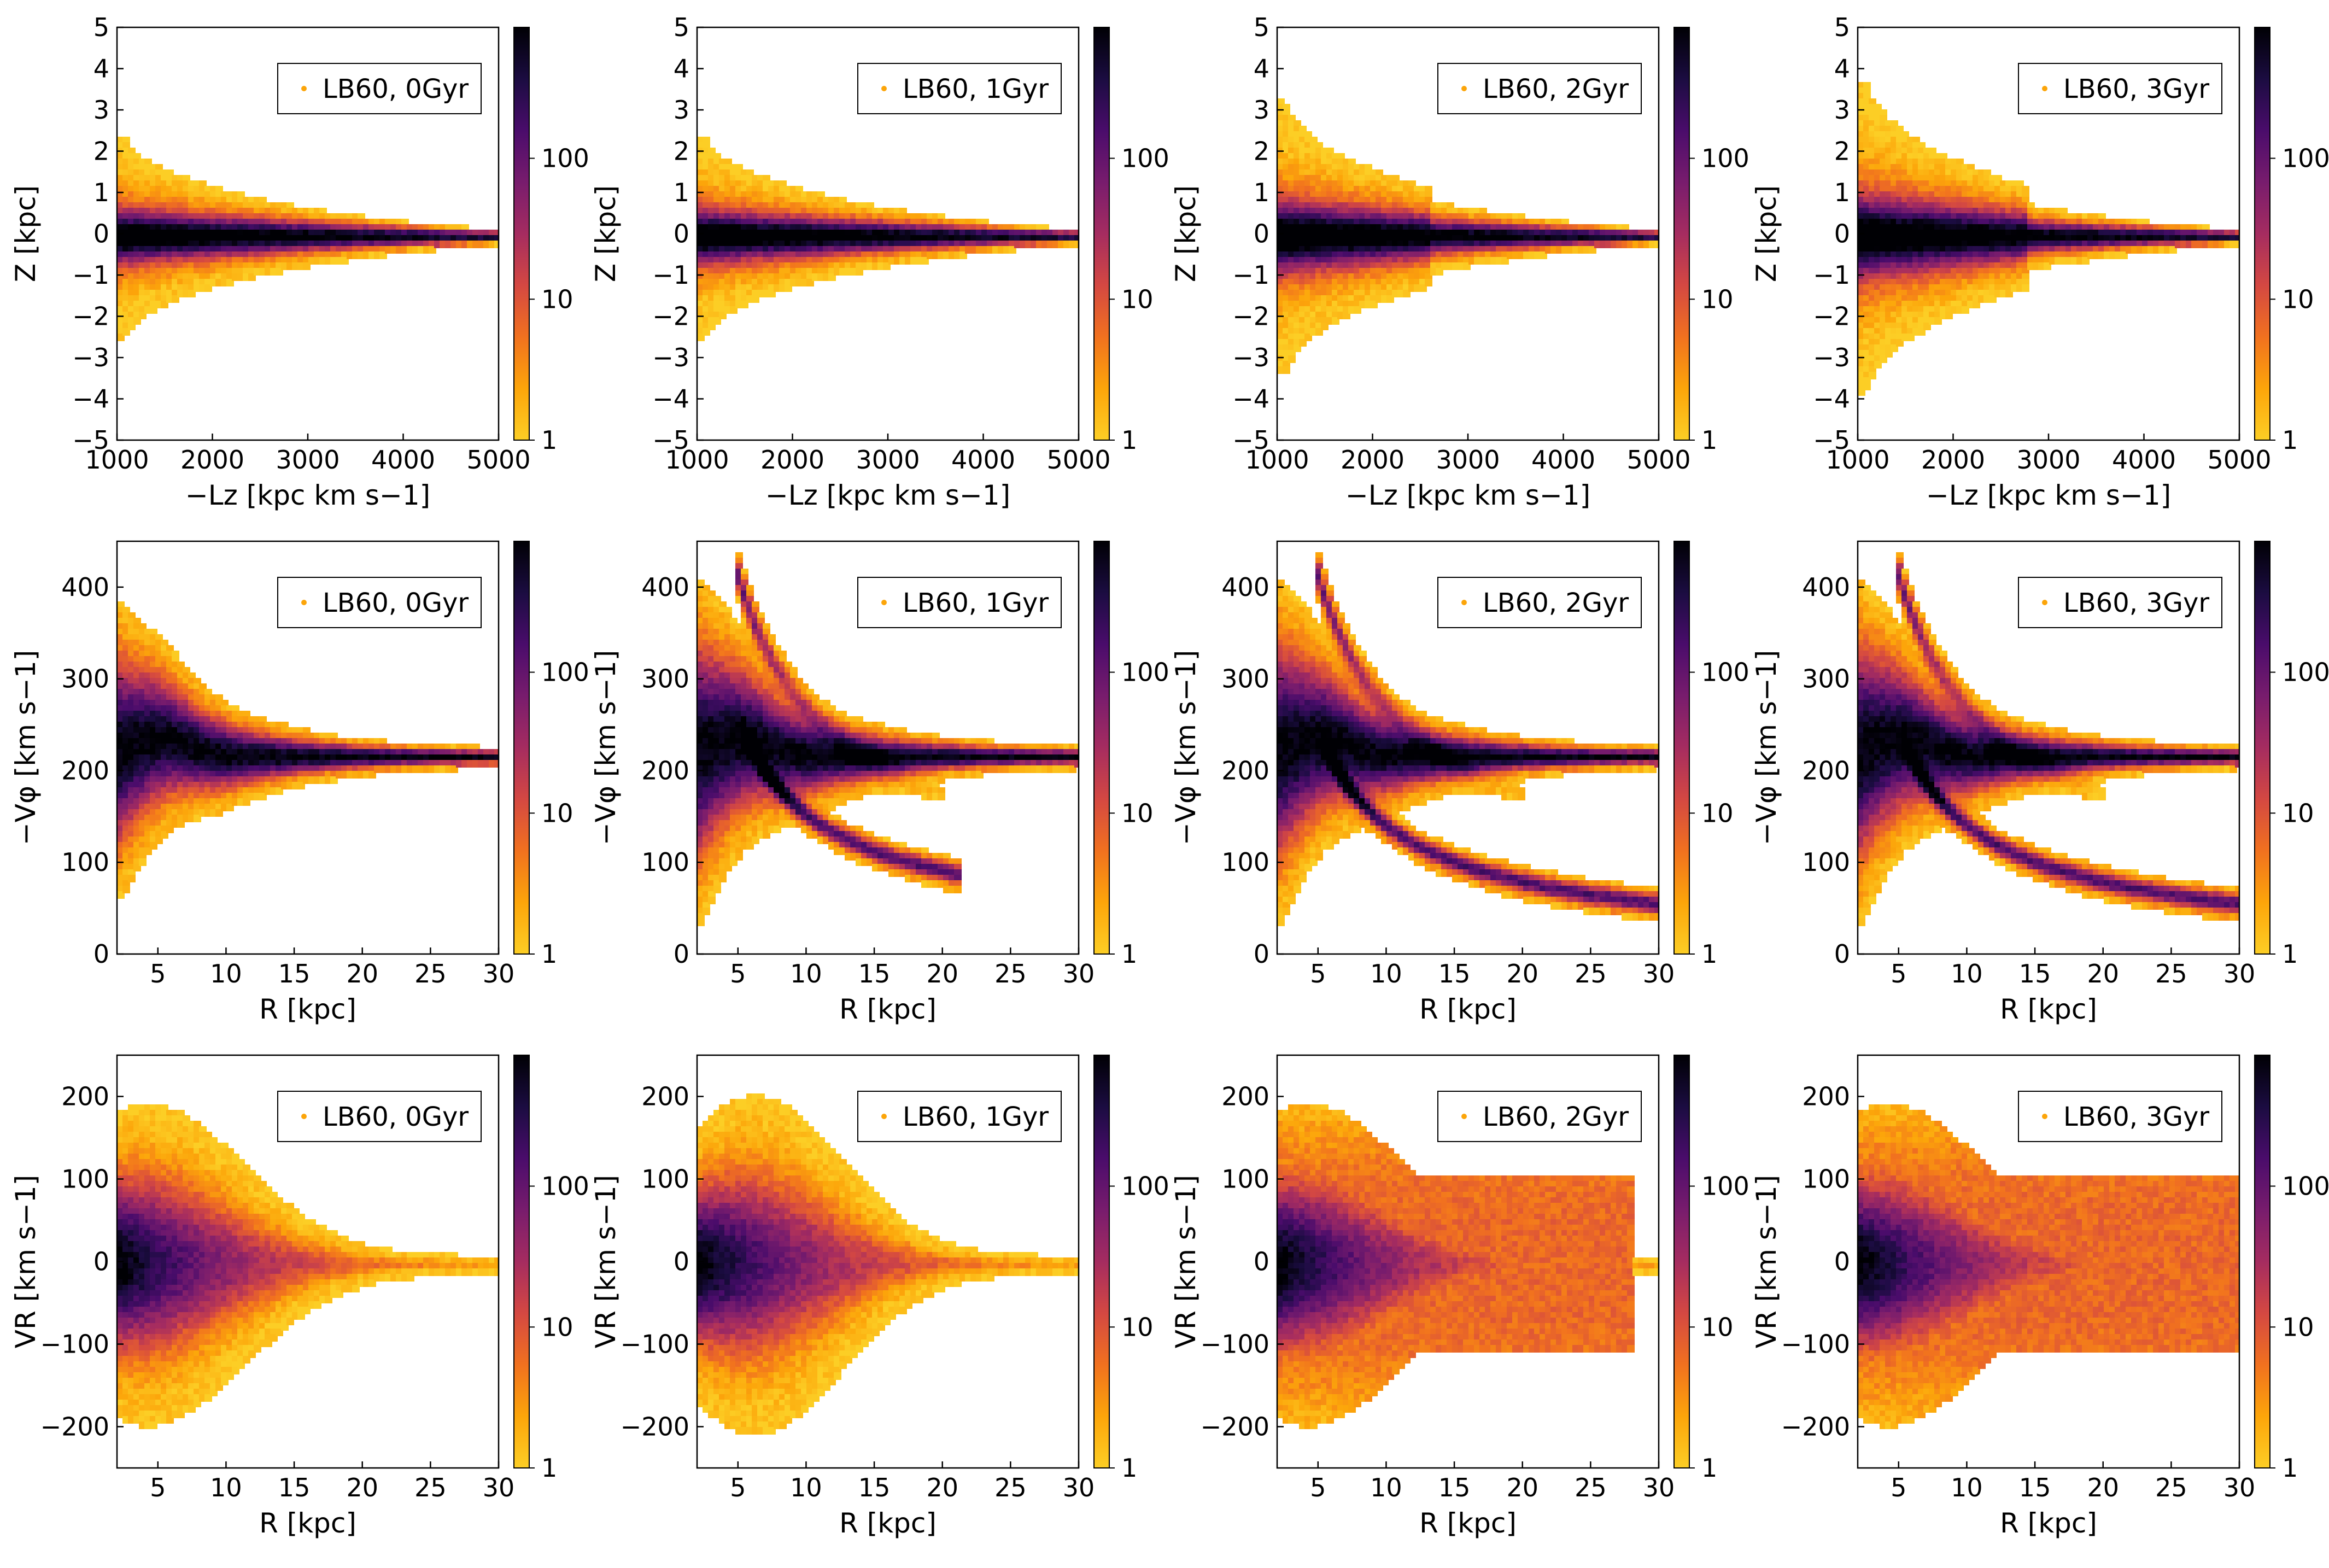  I want to click on y-tick-label: −5, so click(670, 440).